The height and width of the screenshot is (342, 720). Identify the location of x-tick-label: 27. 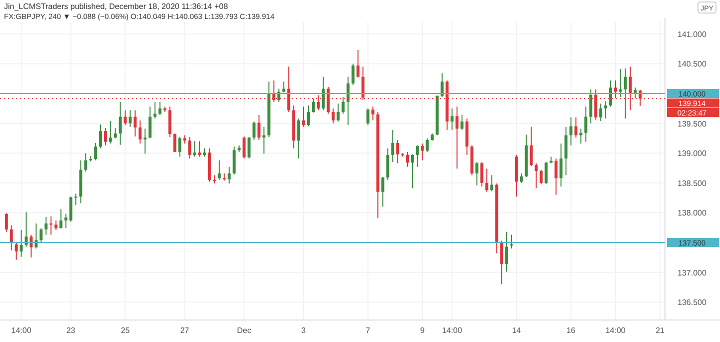
(185, 330).